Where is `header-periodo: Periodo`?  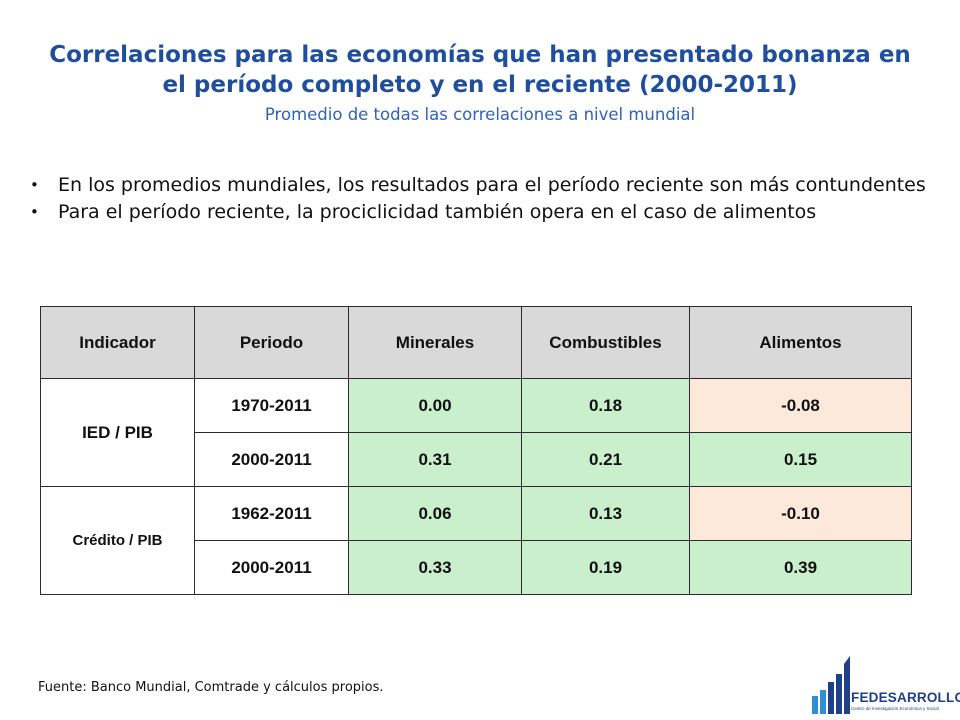
header-periodo: Periodo is located at coordinates (271, 342).